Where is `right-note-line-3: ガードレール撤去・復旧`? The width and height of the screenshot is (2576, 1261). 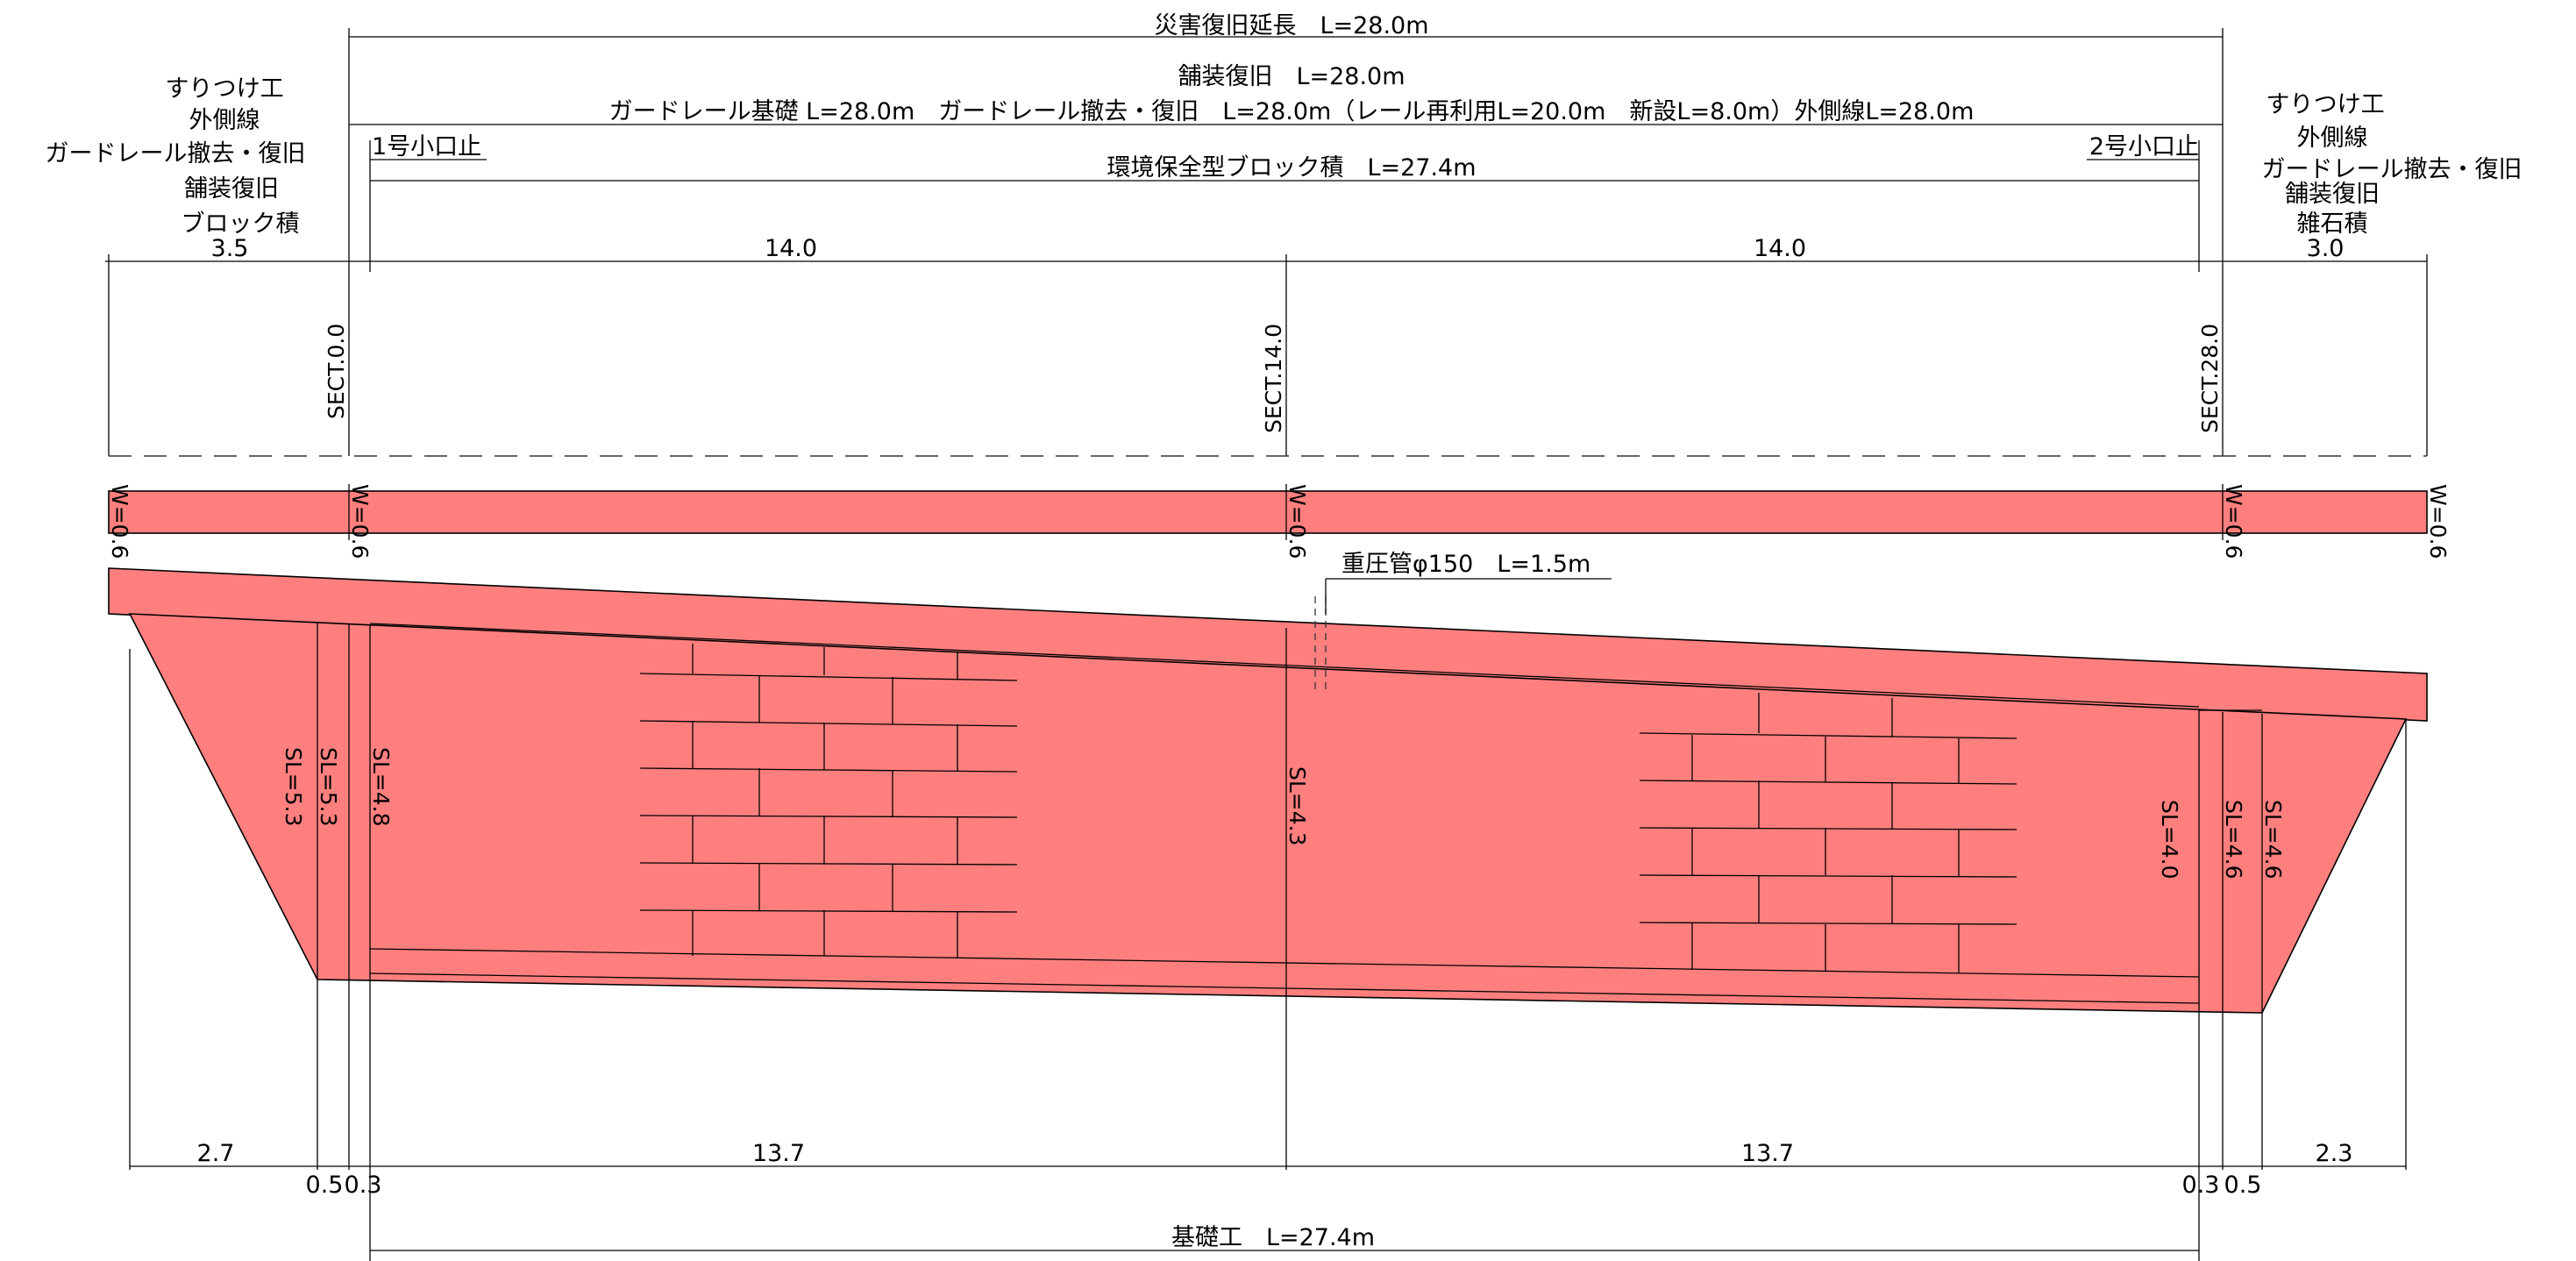 right-note-line-3: ガードレール撤去・復旧 is located at coordinates (2392, 169).